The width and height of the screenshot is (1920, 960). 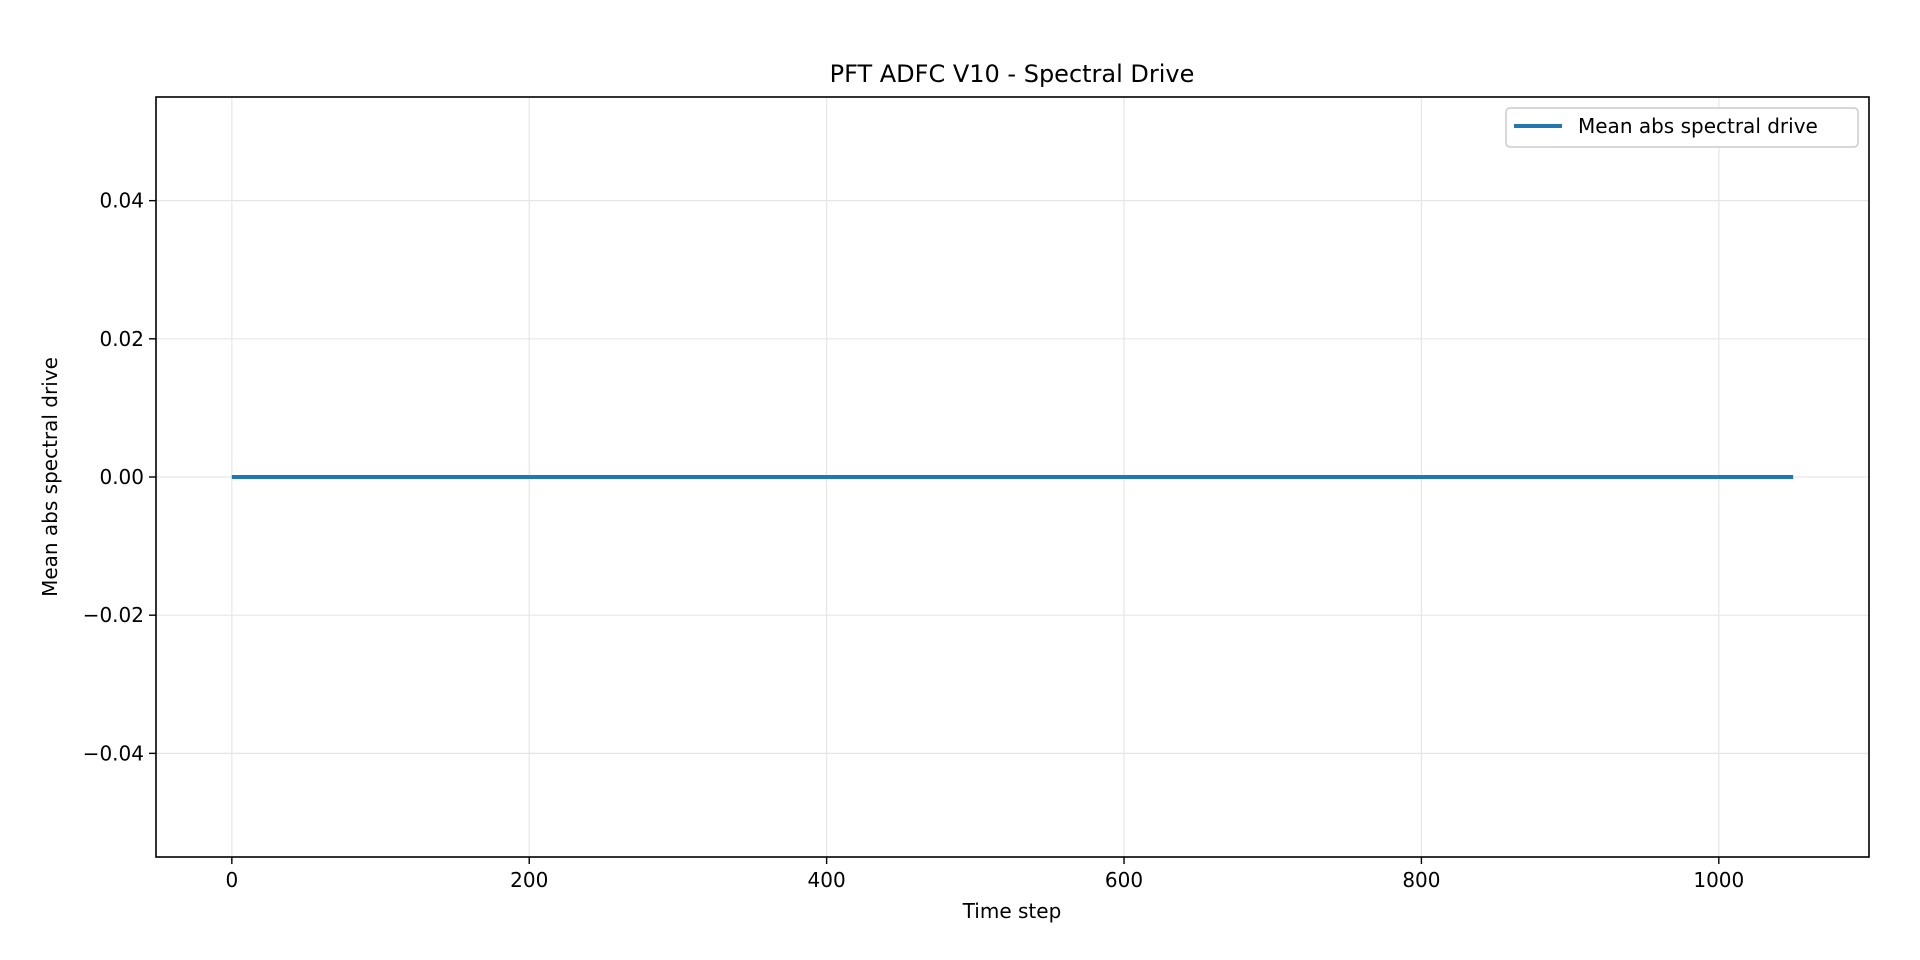 I want to click on y-axis-title: Mean abs spectral drive, so click(x=50, y=477).